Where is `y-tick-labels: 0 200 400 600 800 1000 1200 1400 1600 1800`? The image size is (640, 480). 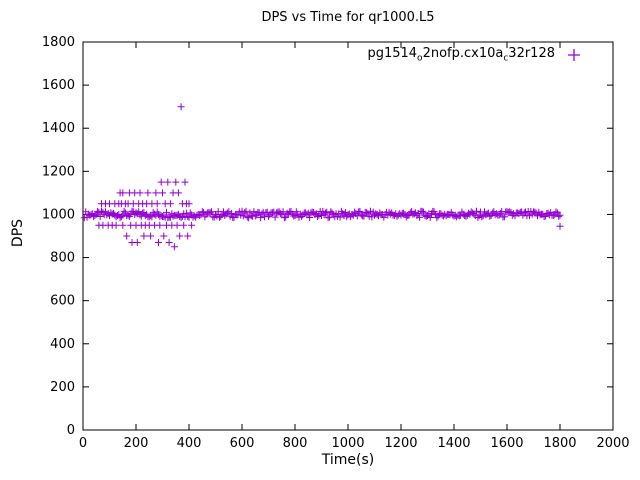 y-tick-labels: 0 200 400 600 800 1000 1200 1400 1600 1800 is located at coordinates (58, 236).